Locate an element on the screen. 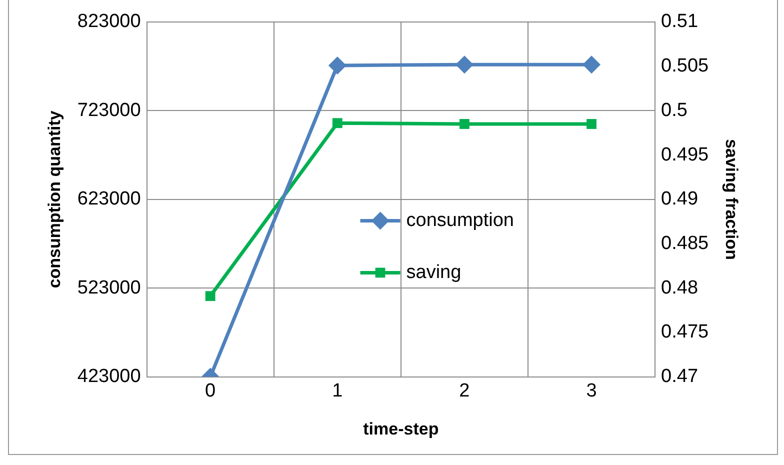 Image resolution: width=784 pixels, height=465 pixels. y2-tick-label: 0.475 is located at coordinates (685, 332).